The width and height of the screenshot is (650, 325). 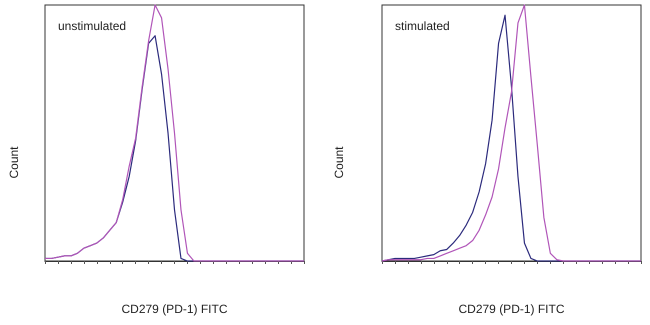 I want to click on text: stimulated, so click(x=422, y=26).